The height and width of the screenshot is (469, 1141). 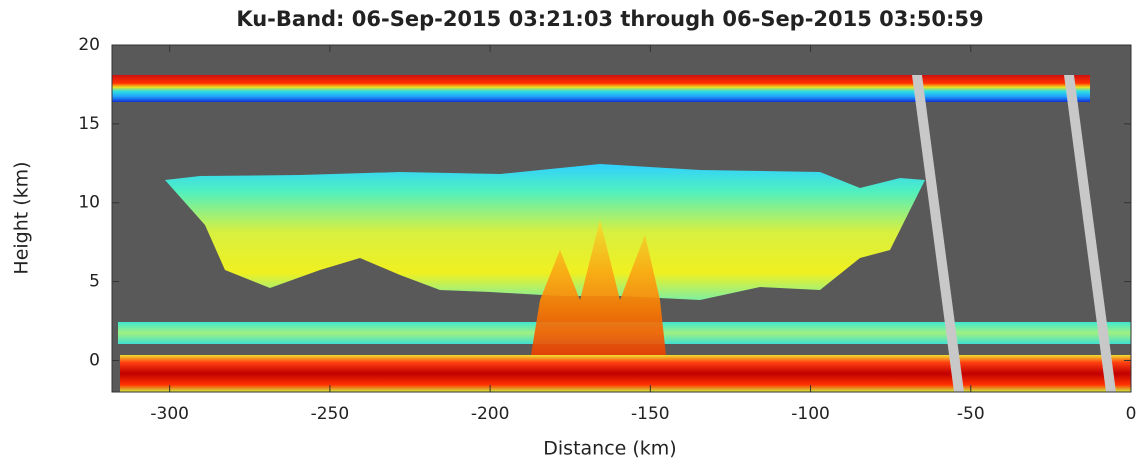 What do you see at coordinates (89, 203) in the screenshot?
I see `y-tick-label: 10` at bounding box center [89, 203].